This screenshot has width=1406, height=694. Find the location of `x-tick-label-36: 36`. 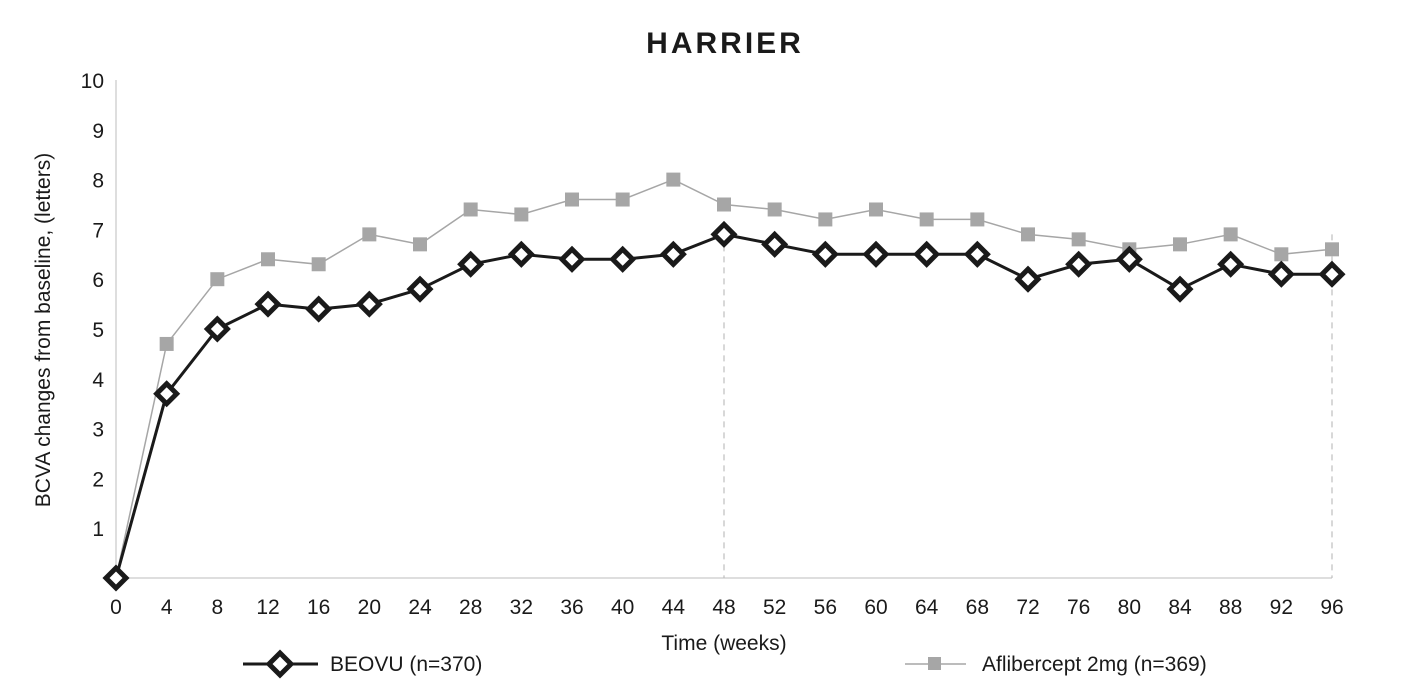

x-tick-label-36: 36 is located at coordinates (571, 607).